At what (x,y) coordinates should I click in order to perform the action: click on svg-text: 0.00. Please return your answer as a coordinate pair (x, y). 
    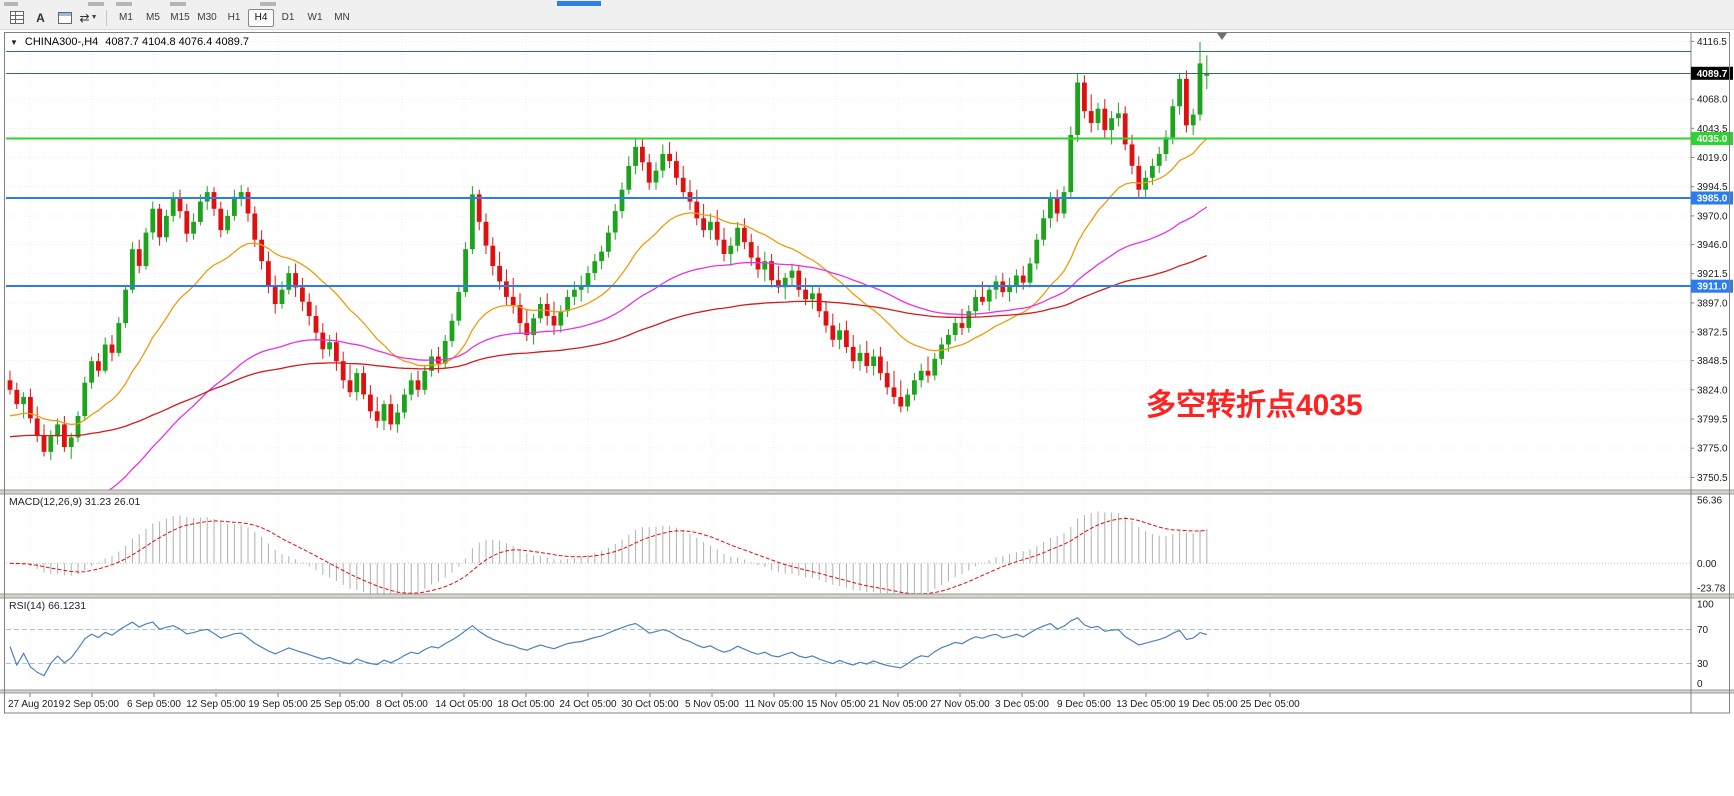
    Looking at the image, I should click on (1707, 564).